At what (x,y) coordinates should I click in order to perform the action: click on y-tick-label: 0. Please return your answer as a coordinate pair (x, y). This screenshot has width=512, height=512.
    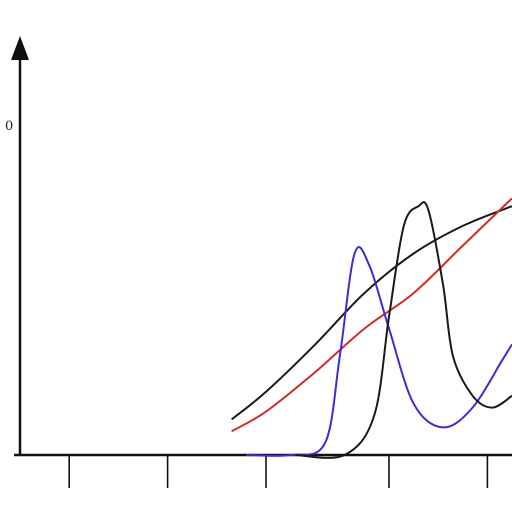
    Looking at the image, I should click on (9, 126).